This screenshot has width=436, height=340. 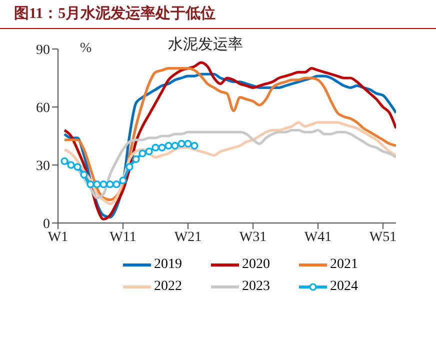 I want to click on y-tick-label: 60, so click(x=43, y=108).